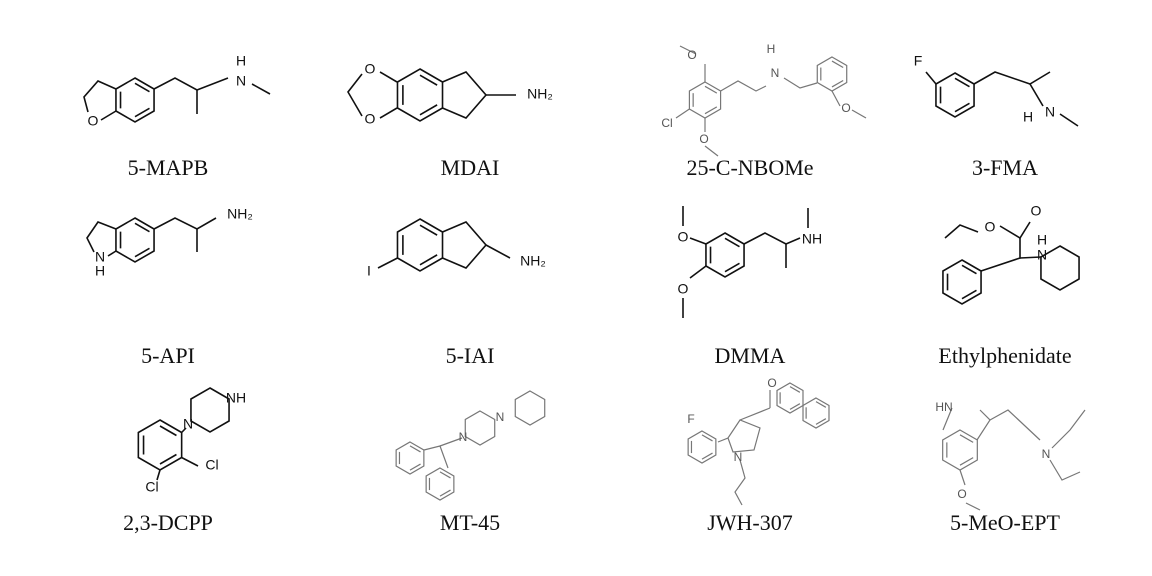 Image resolution: width=1152 pixels, height=576 pixels. What do you see at coordinates (177, 116) in the screenshot?
I see `compound: O NH 5-MAPB` at bounding box center [177, 116].